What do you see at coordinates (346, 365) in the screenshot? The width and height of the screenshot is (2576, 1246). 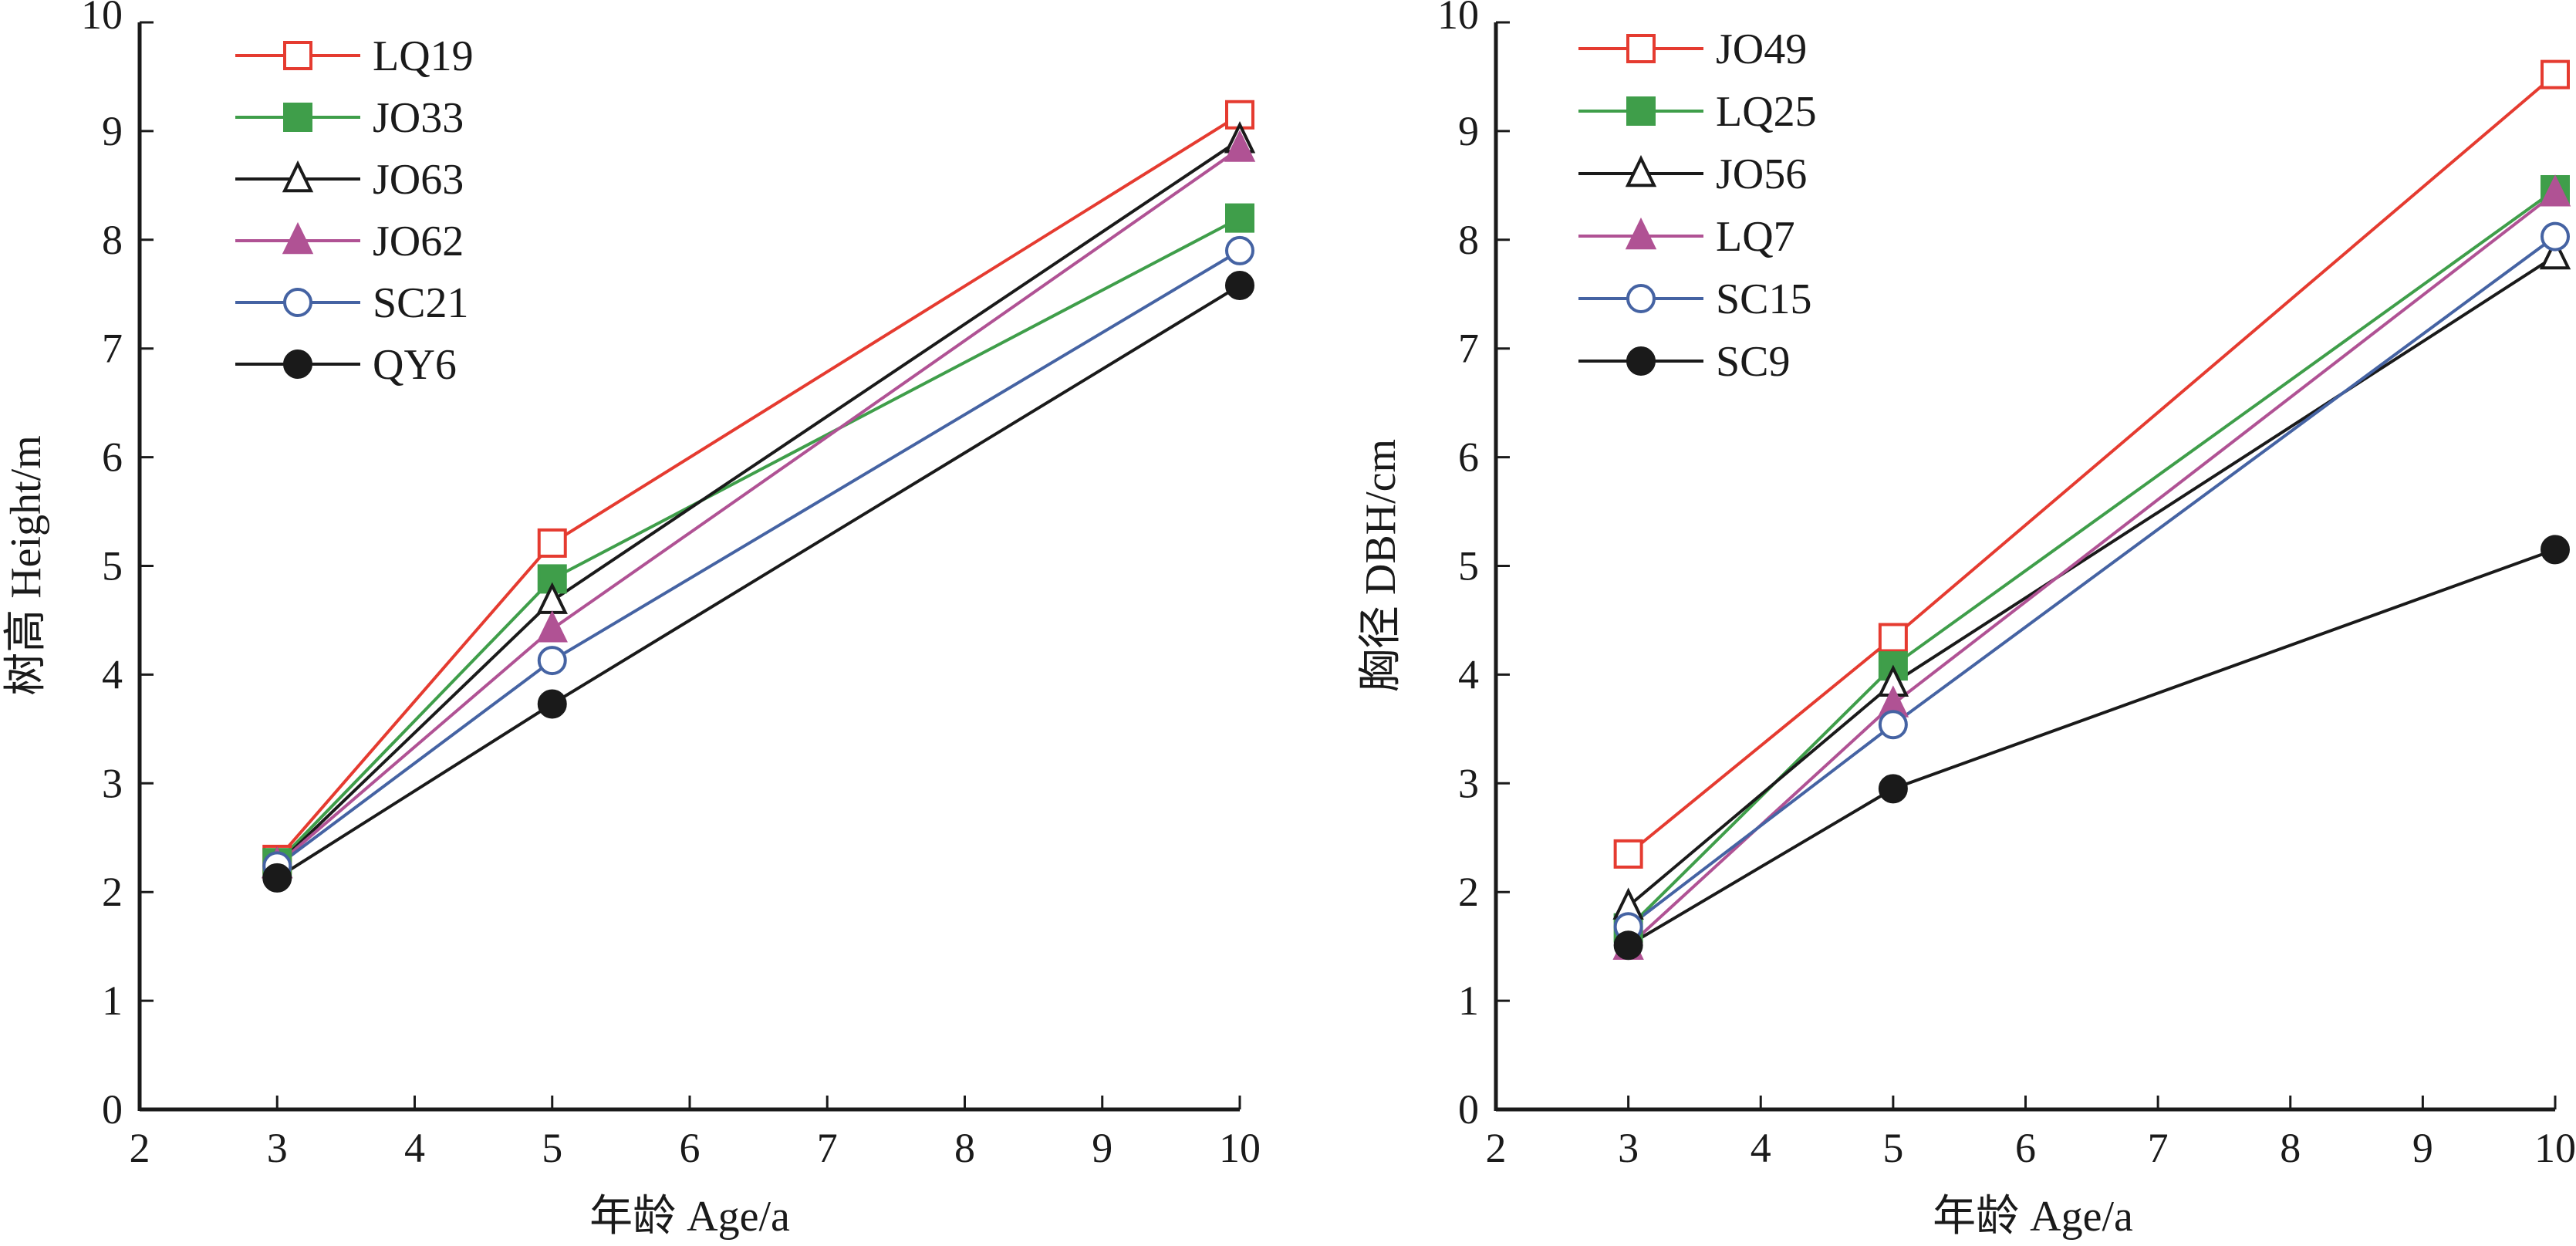 I see `legend-item: QY6` at bounding box center [346, 365].